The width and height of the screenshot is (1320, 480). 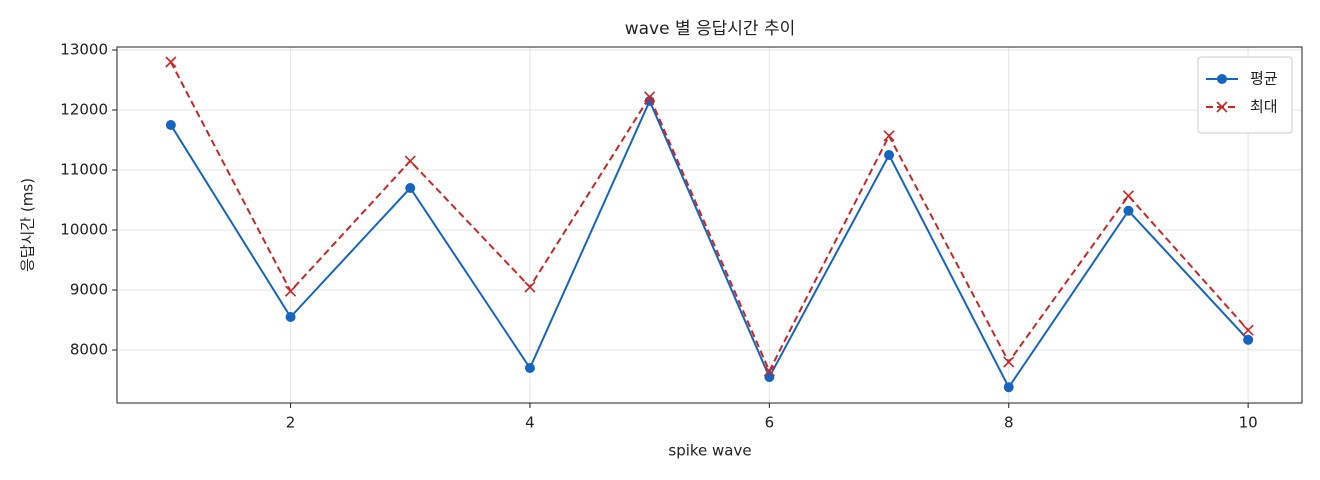 I want to click on y-tick-label: 8000, so click(x=89, y=350).